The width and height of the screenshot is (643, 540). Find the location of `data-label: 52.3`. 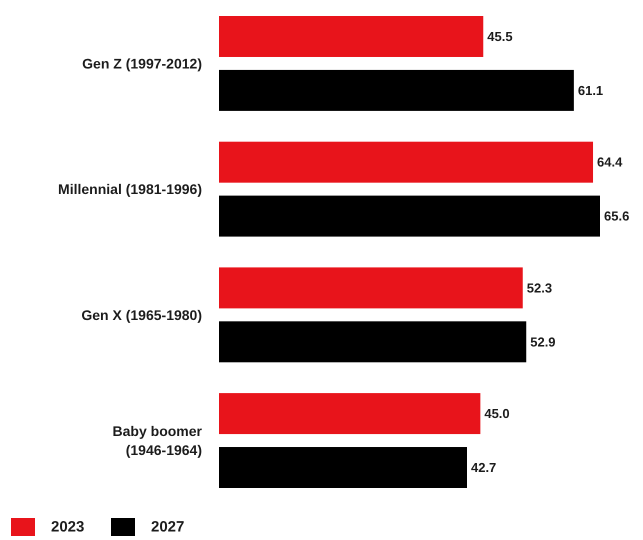

data-label: 52.3 is located at coordinates (539, 288).